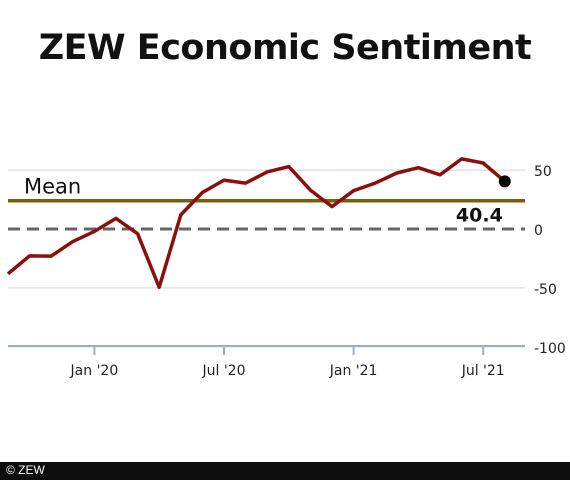 Image resolution: width=570 pixels, height=480 pixels. I want to click on footer-bar: © ZEW, so click(285, 471).